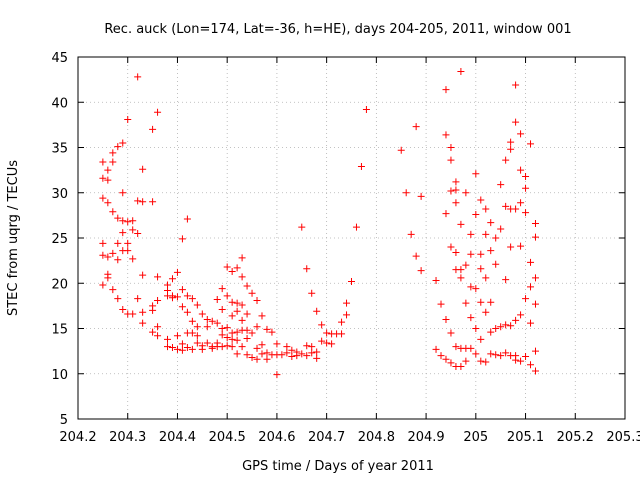 The height and width of the screenshot is (480, 640). What do you see at coordinates (59, 194) in the screenshot?
I see `y-tick-label: 30` at bounding box center [59, 194].